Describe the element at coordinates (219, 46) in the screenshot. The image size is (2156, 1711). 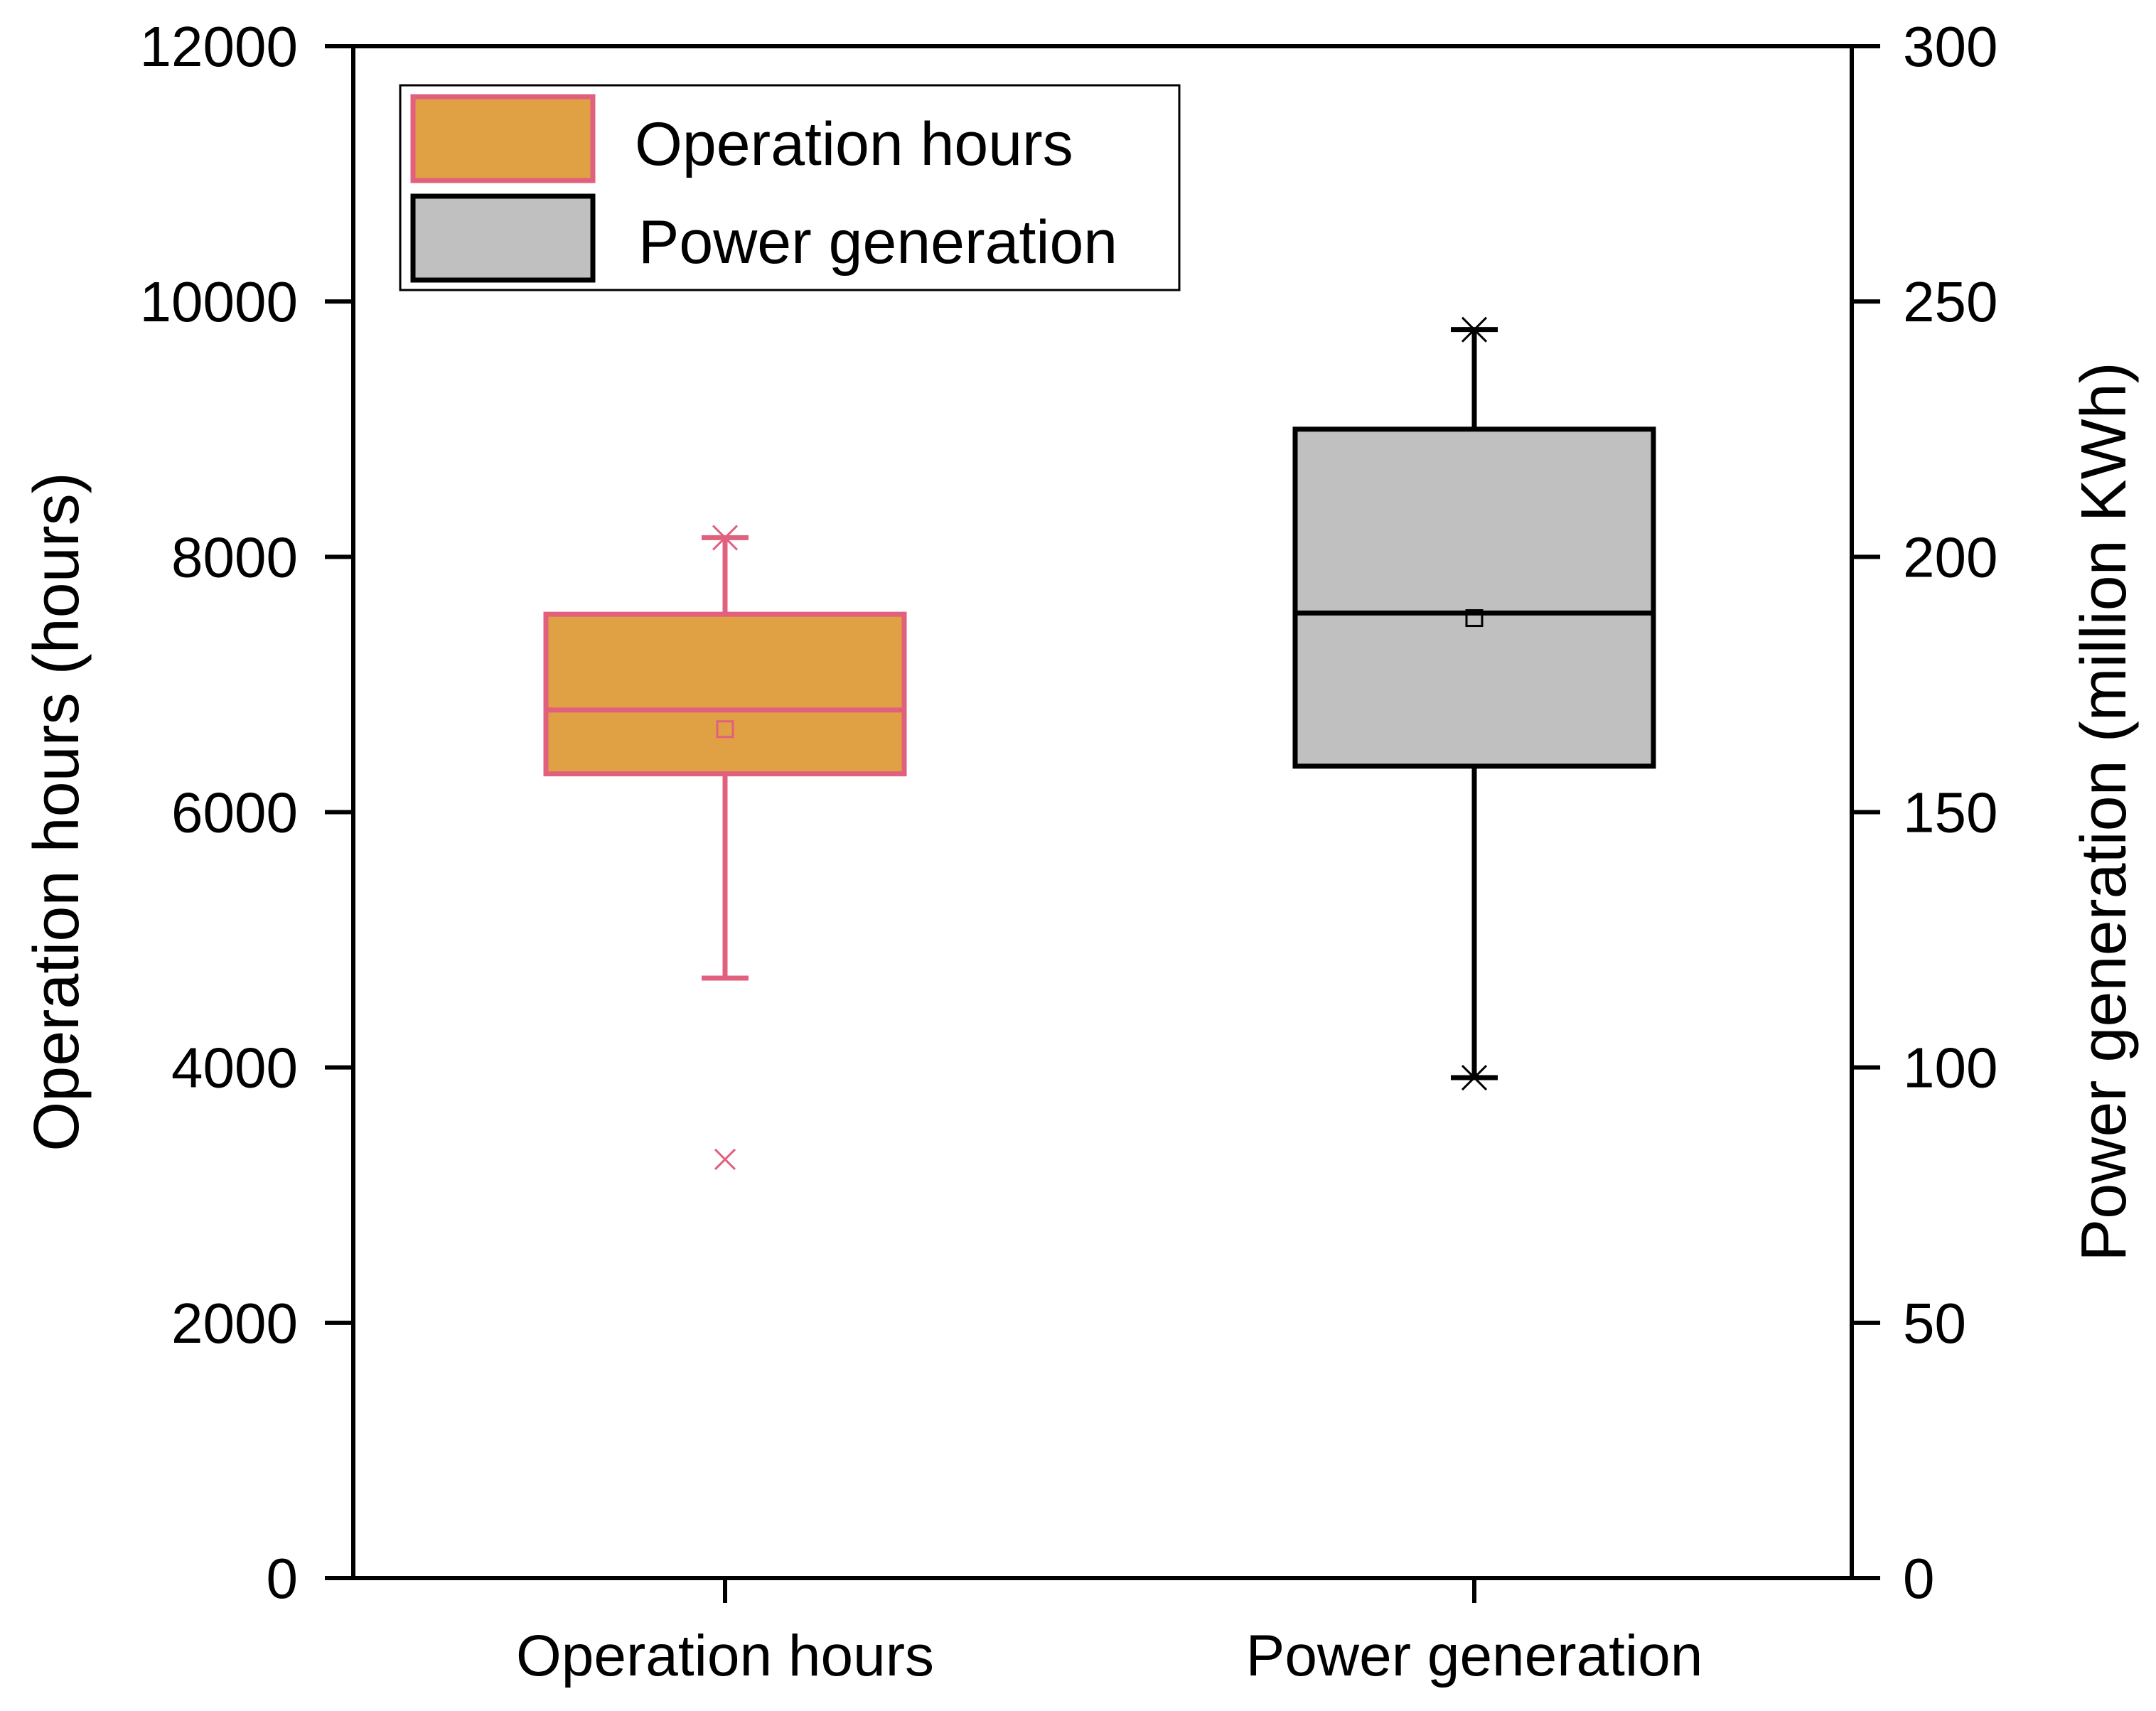
I see `left-axis-tick-label: 12000` at that location.